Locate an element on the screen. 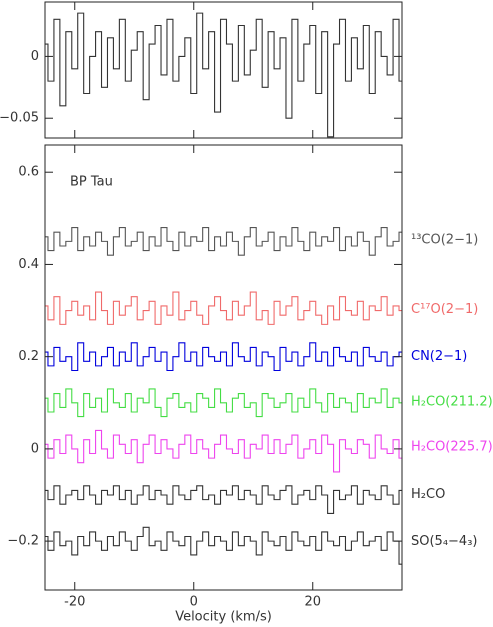 The width and height of the screenshot is (493, 627). x-axis-label: Velocity (km/s) is located at coordinates (223, 617).